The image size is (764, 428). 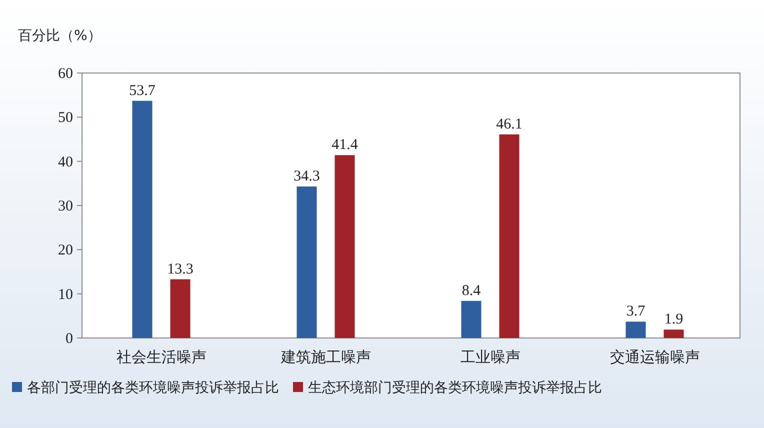 What do you see at coordinates (65, 250) in the screenshot?
I see `y-tick-label: 20` at bounding box center [65, 250].